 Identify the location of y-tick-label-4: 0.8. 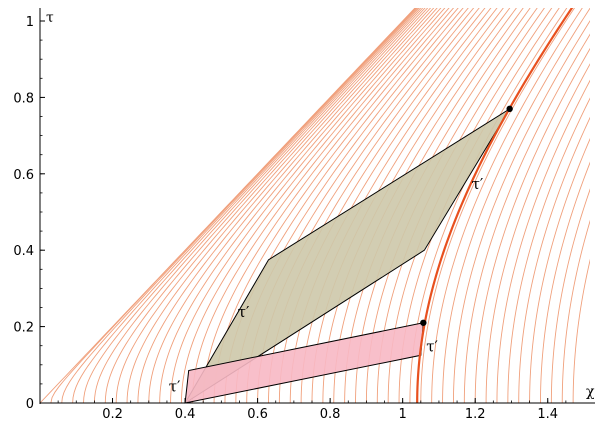
(23, 98).